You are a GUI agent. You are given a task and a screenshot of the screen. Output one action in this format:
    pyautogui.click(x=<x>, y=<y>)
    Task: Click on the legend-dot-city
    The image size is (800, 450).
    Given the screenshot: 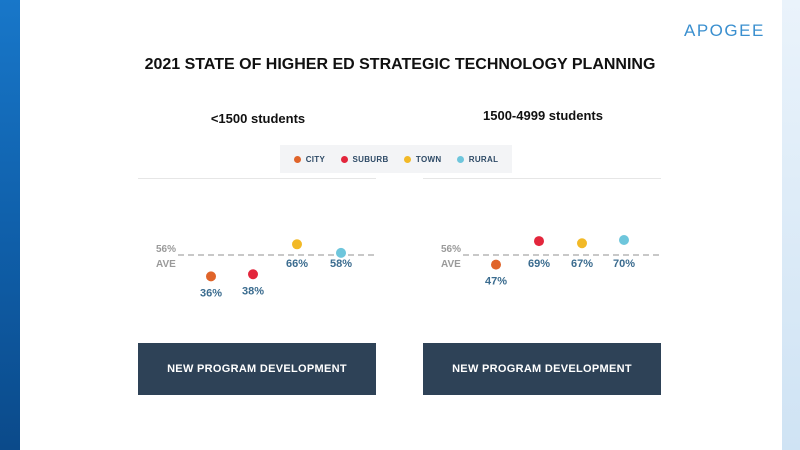 What is the action you would take?
    pyautogui.click(x=297, y=159)
    